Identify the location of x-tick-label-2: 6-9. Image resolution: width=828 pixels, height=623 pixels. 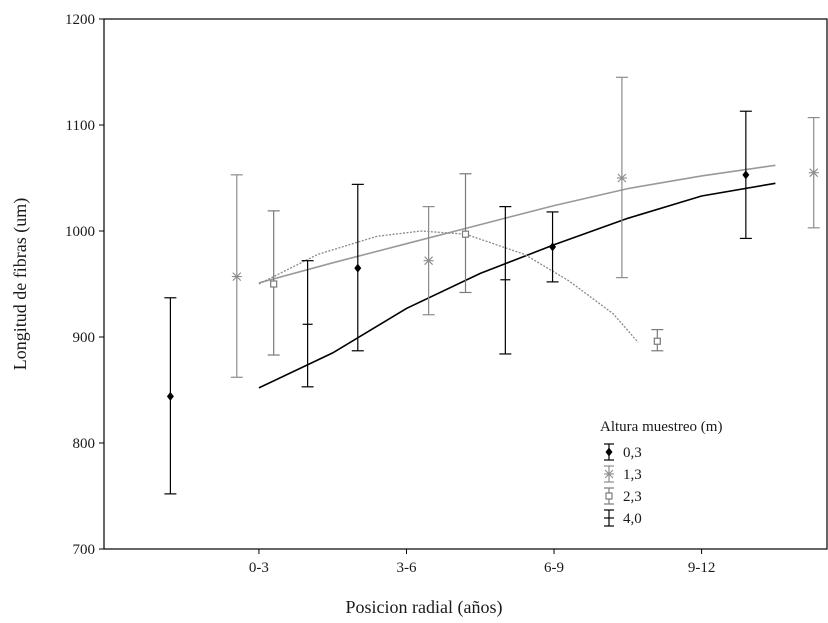
(554, 568).